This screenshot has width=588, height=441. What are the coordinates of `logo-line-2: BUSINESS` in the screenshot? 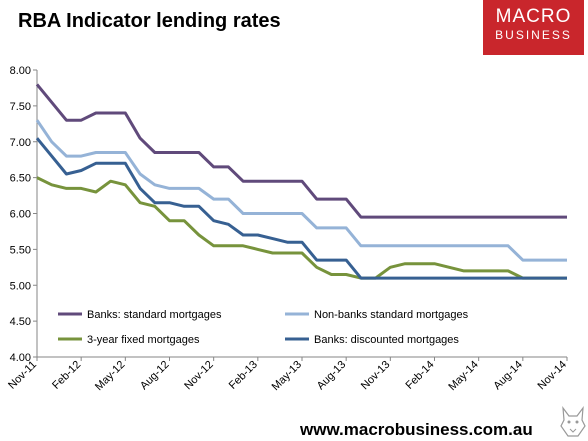 It's located at (533, 35).